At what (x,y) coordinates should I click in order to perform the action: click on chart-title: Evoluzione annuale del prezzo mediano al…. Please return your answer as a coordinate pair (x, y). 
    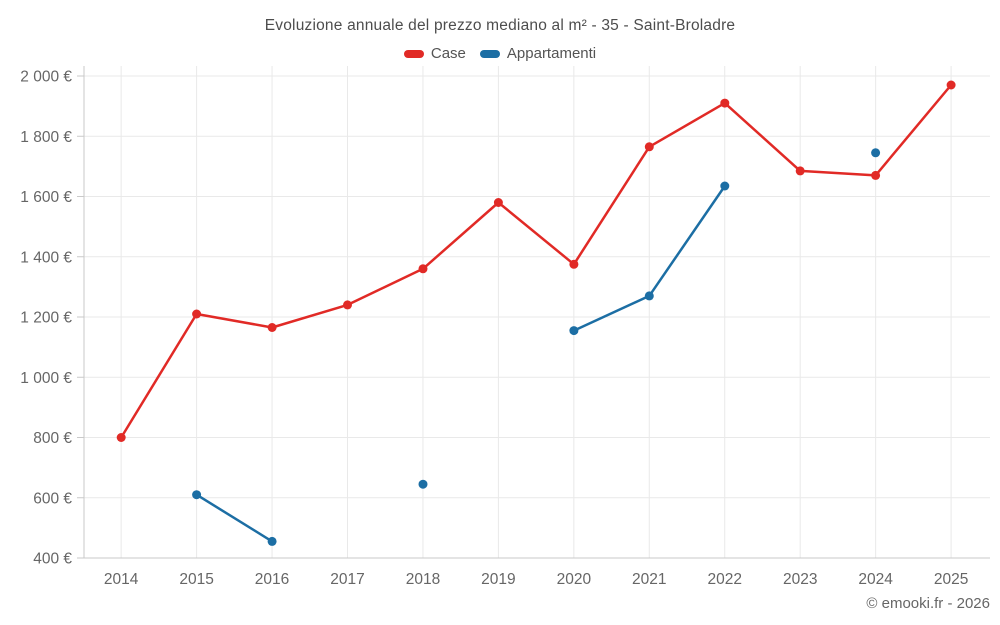
    Looking at the image, I should click on (500, 25).